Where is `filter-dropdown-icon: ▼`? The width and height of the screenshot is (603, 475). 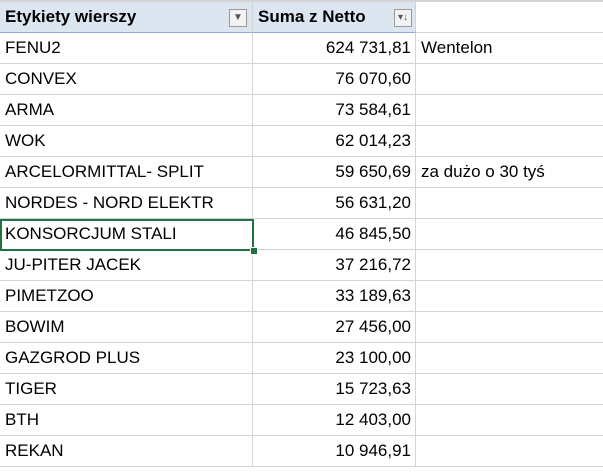 filter-dropdown-icon: ▼ is located at coordinates (238, 18).